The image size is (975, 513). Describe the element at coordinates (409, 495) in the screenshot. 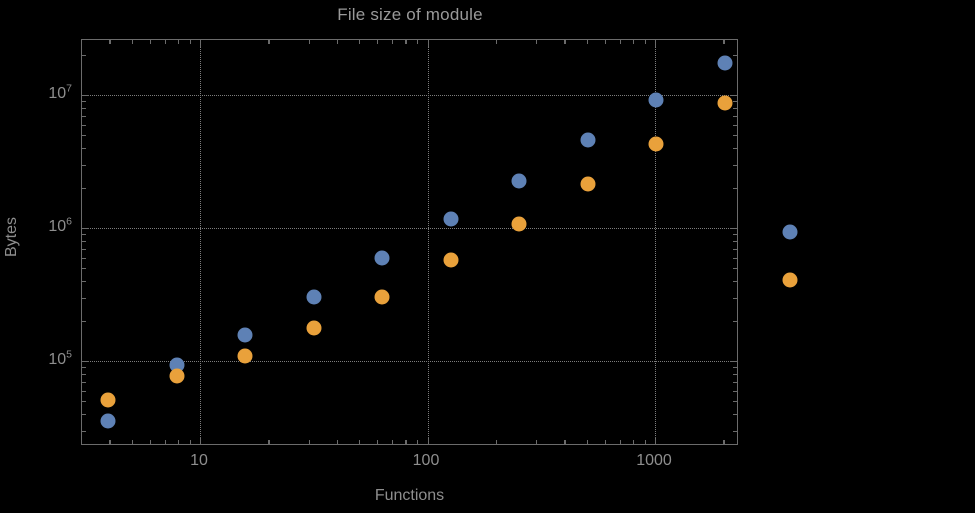

I see `x-axis-title: Functions` at that location.